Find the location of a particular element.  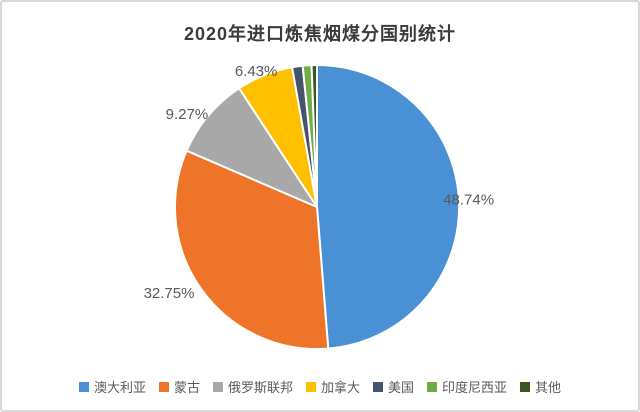

legend-label: 蒙古 is located at coordinates (186, 387).